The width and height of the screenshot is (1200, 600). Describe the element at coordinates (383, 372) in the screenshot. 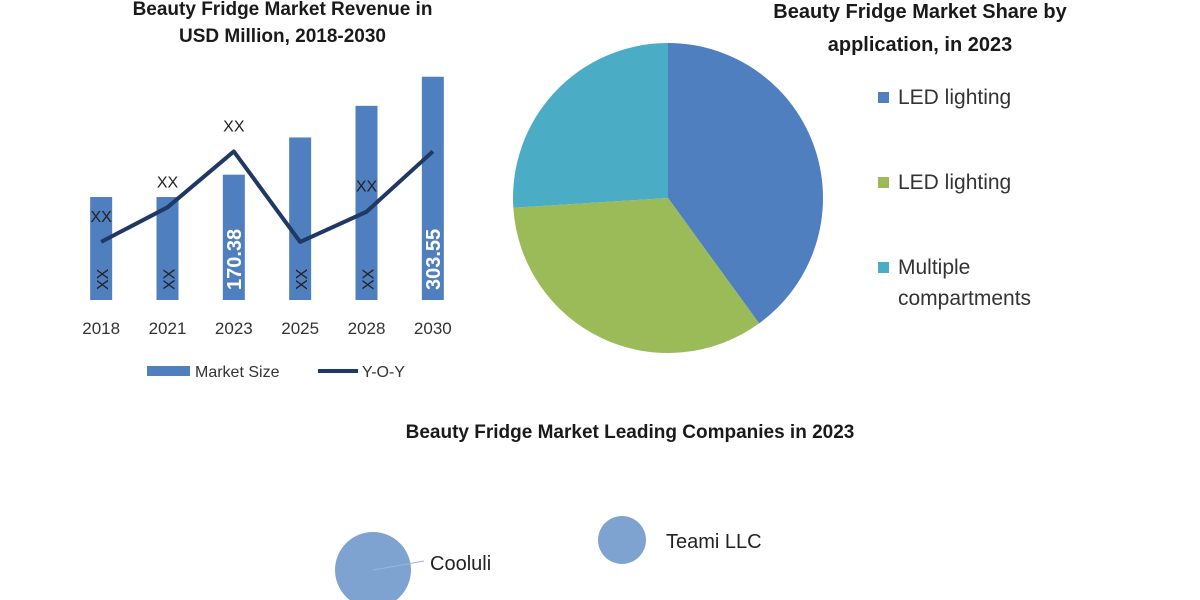

I see `legend-label: Y-O-Y` at that location.